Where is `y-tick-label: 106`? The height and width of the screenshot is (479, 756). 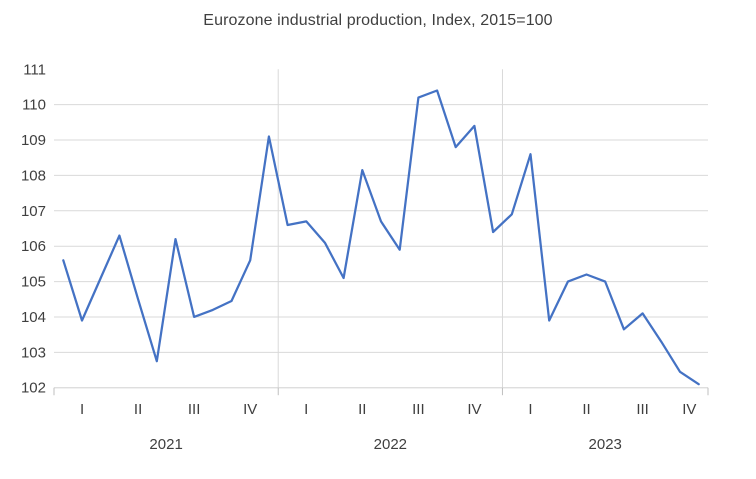 y-tick-label: 106 is located at coordinates (33, 246).